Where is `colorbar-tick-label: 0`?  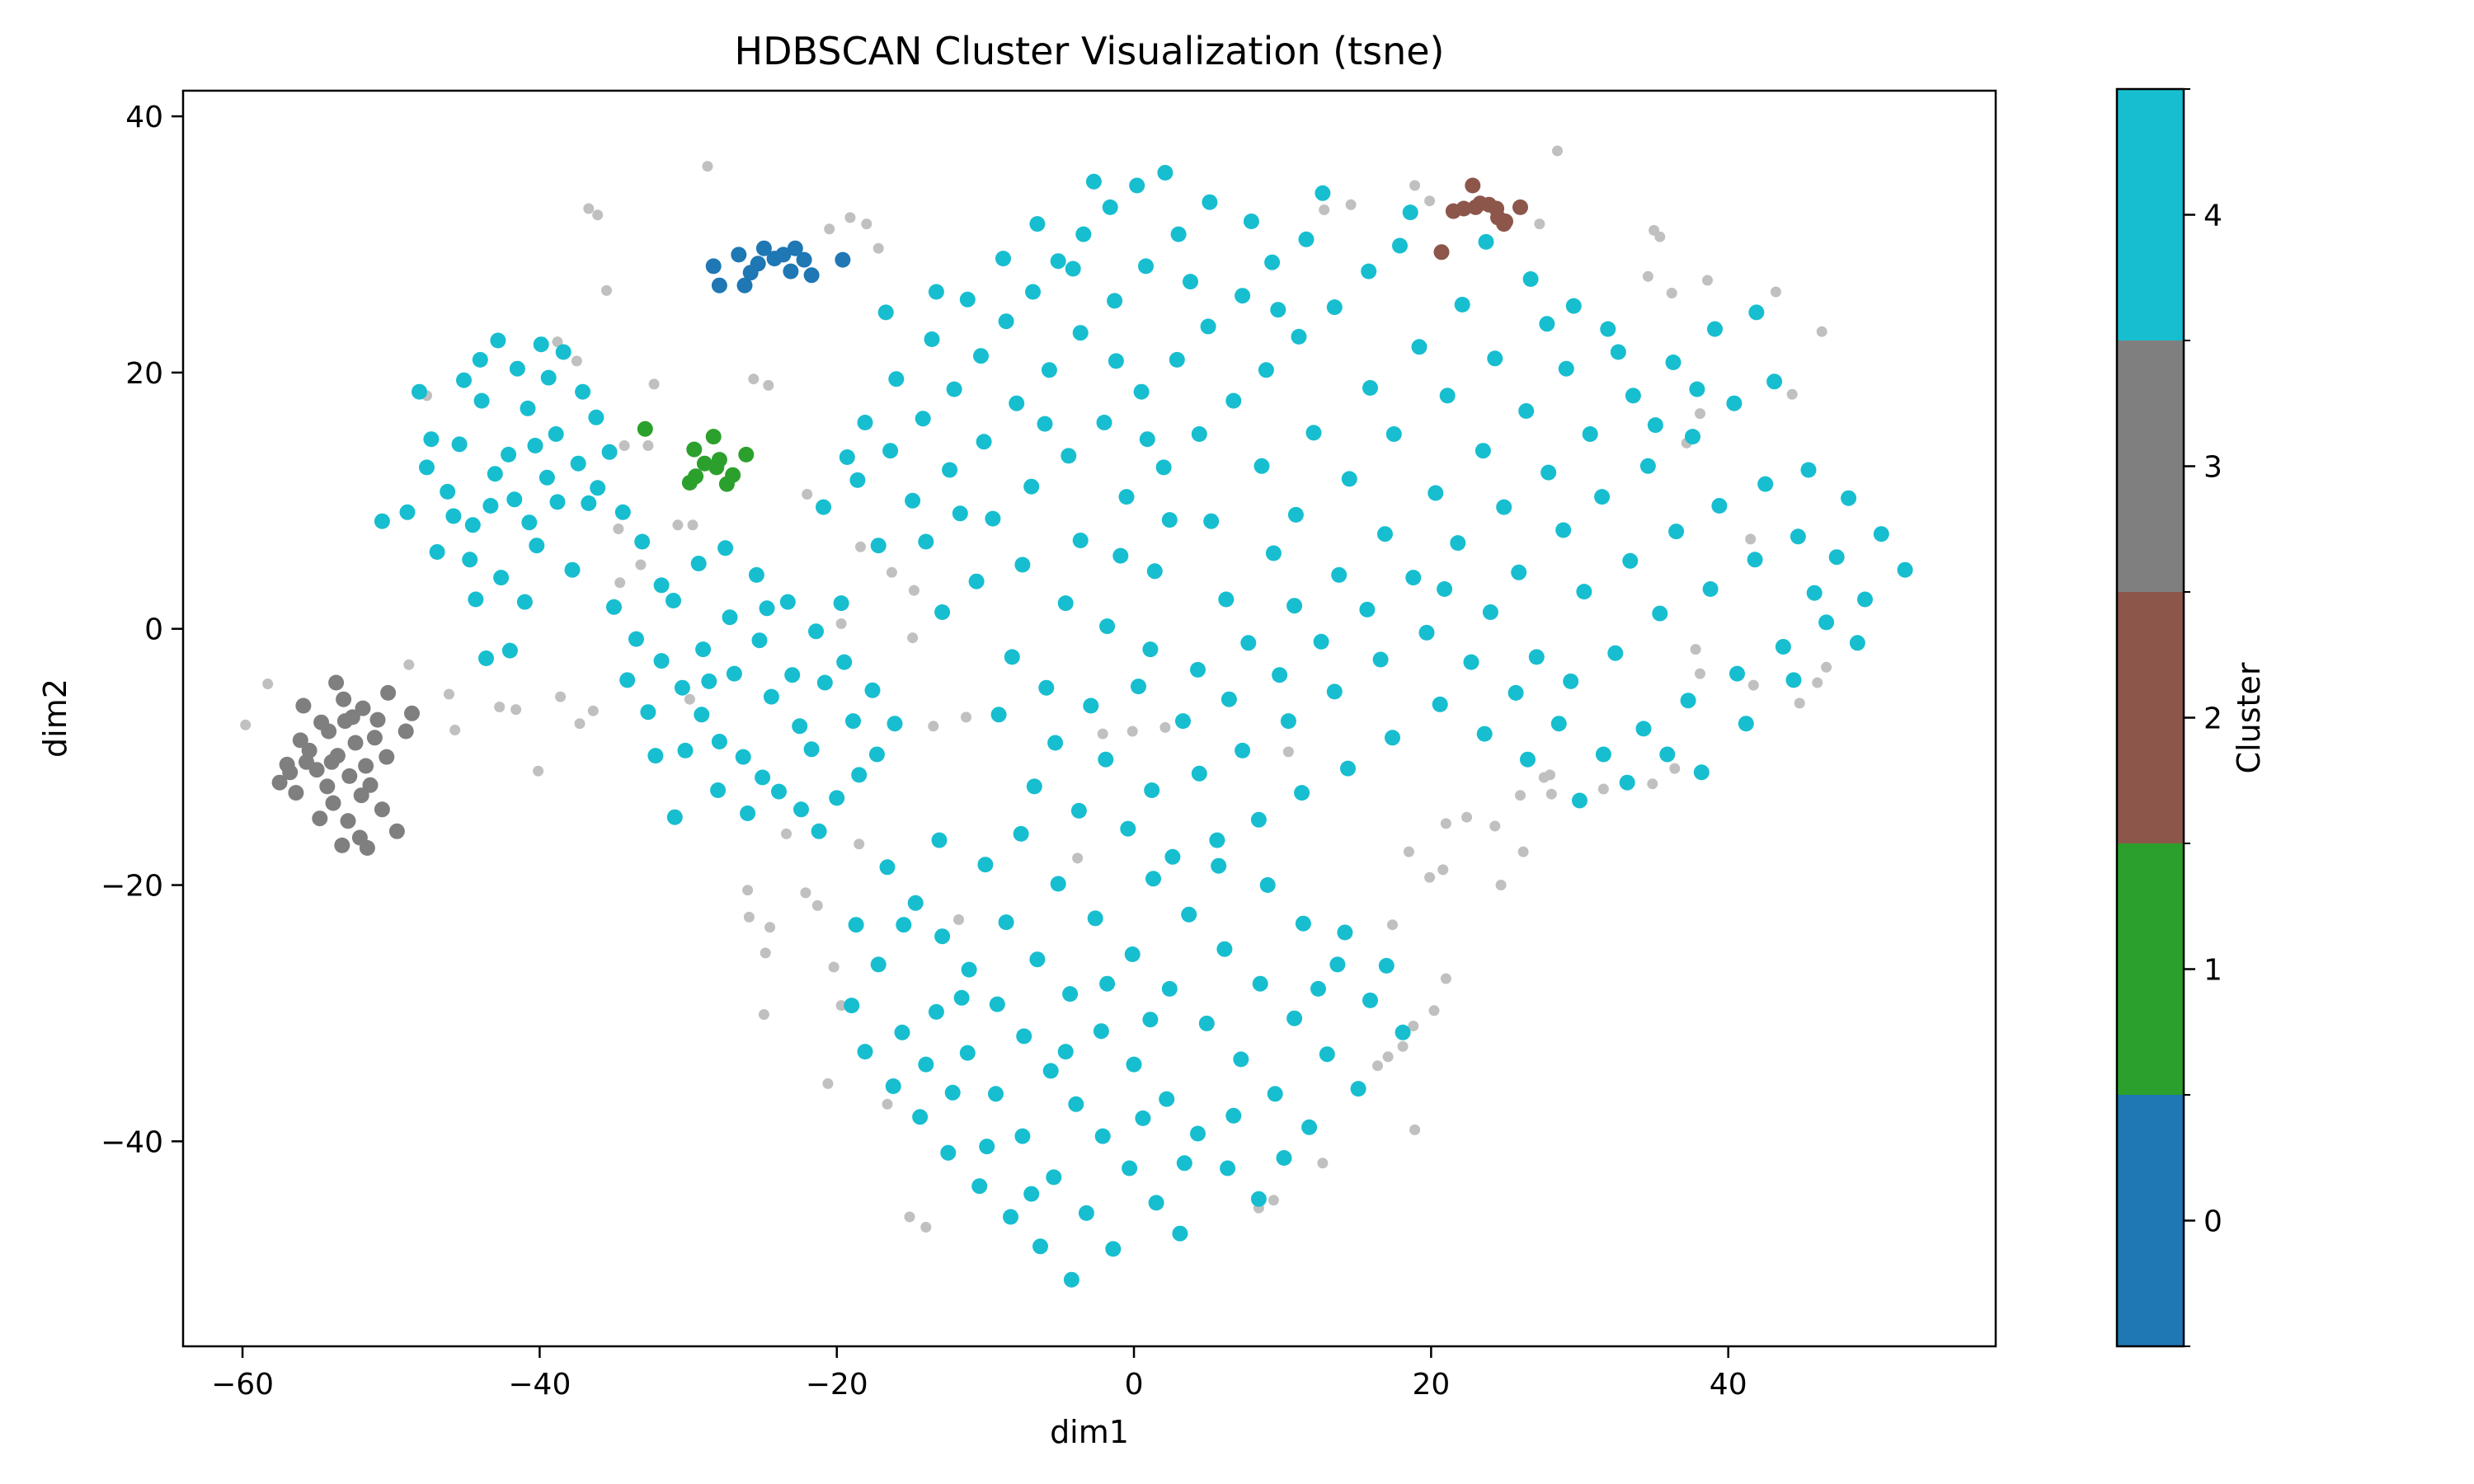 colorbar-tick-label: 0 is located at coordinates (2213, 1222).